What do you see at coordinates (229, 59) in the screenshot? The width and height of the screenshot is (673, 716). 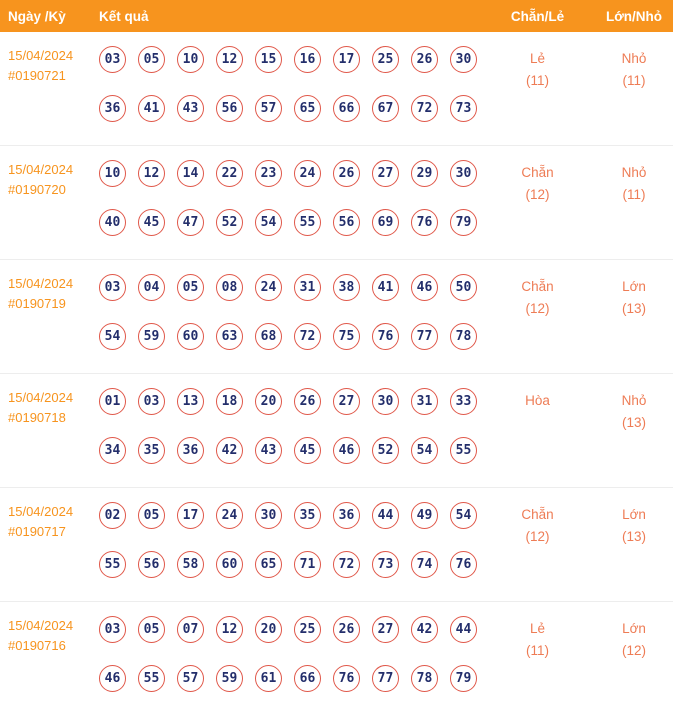 I see `lottery-number-ball: 12` at bounding box center [229, 59].